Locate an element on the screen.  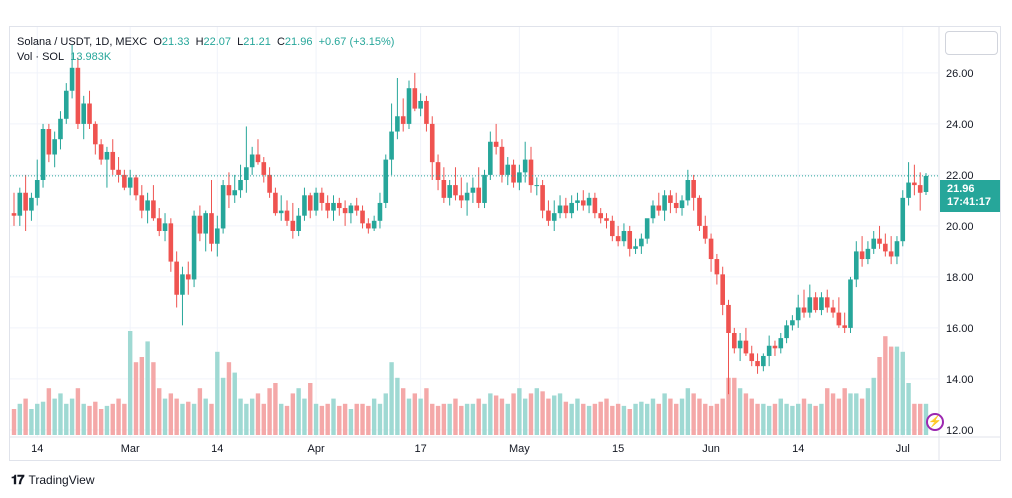
y-tick-label: 24.00 is located at coordinates (960, 125).